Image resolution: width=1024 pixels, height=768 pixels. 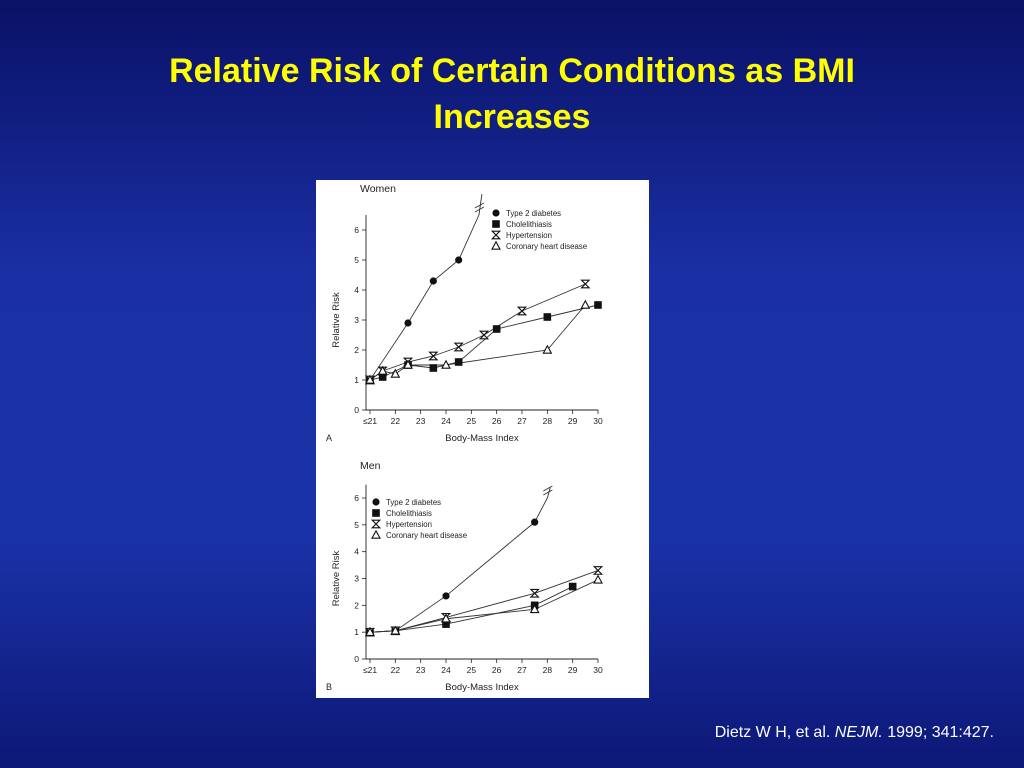 I want to click on legend-label: Coronary heart disease, so click(x=426, y=535).